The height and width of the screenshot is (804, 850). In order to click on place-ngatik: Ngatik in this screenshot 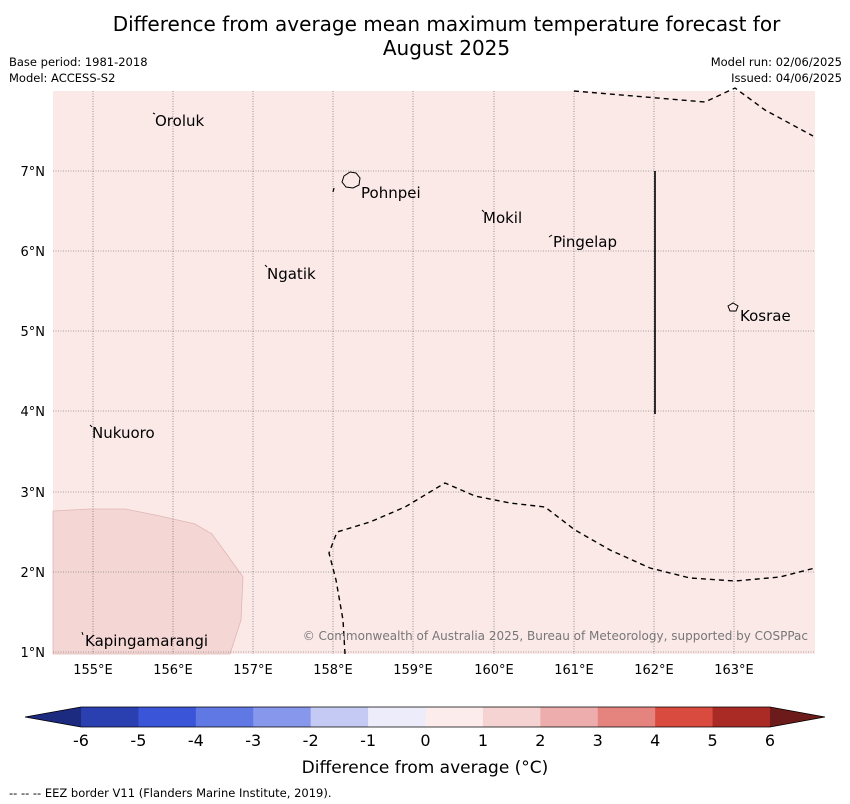, I will do `click(291, 274)`.